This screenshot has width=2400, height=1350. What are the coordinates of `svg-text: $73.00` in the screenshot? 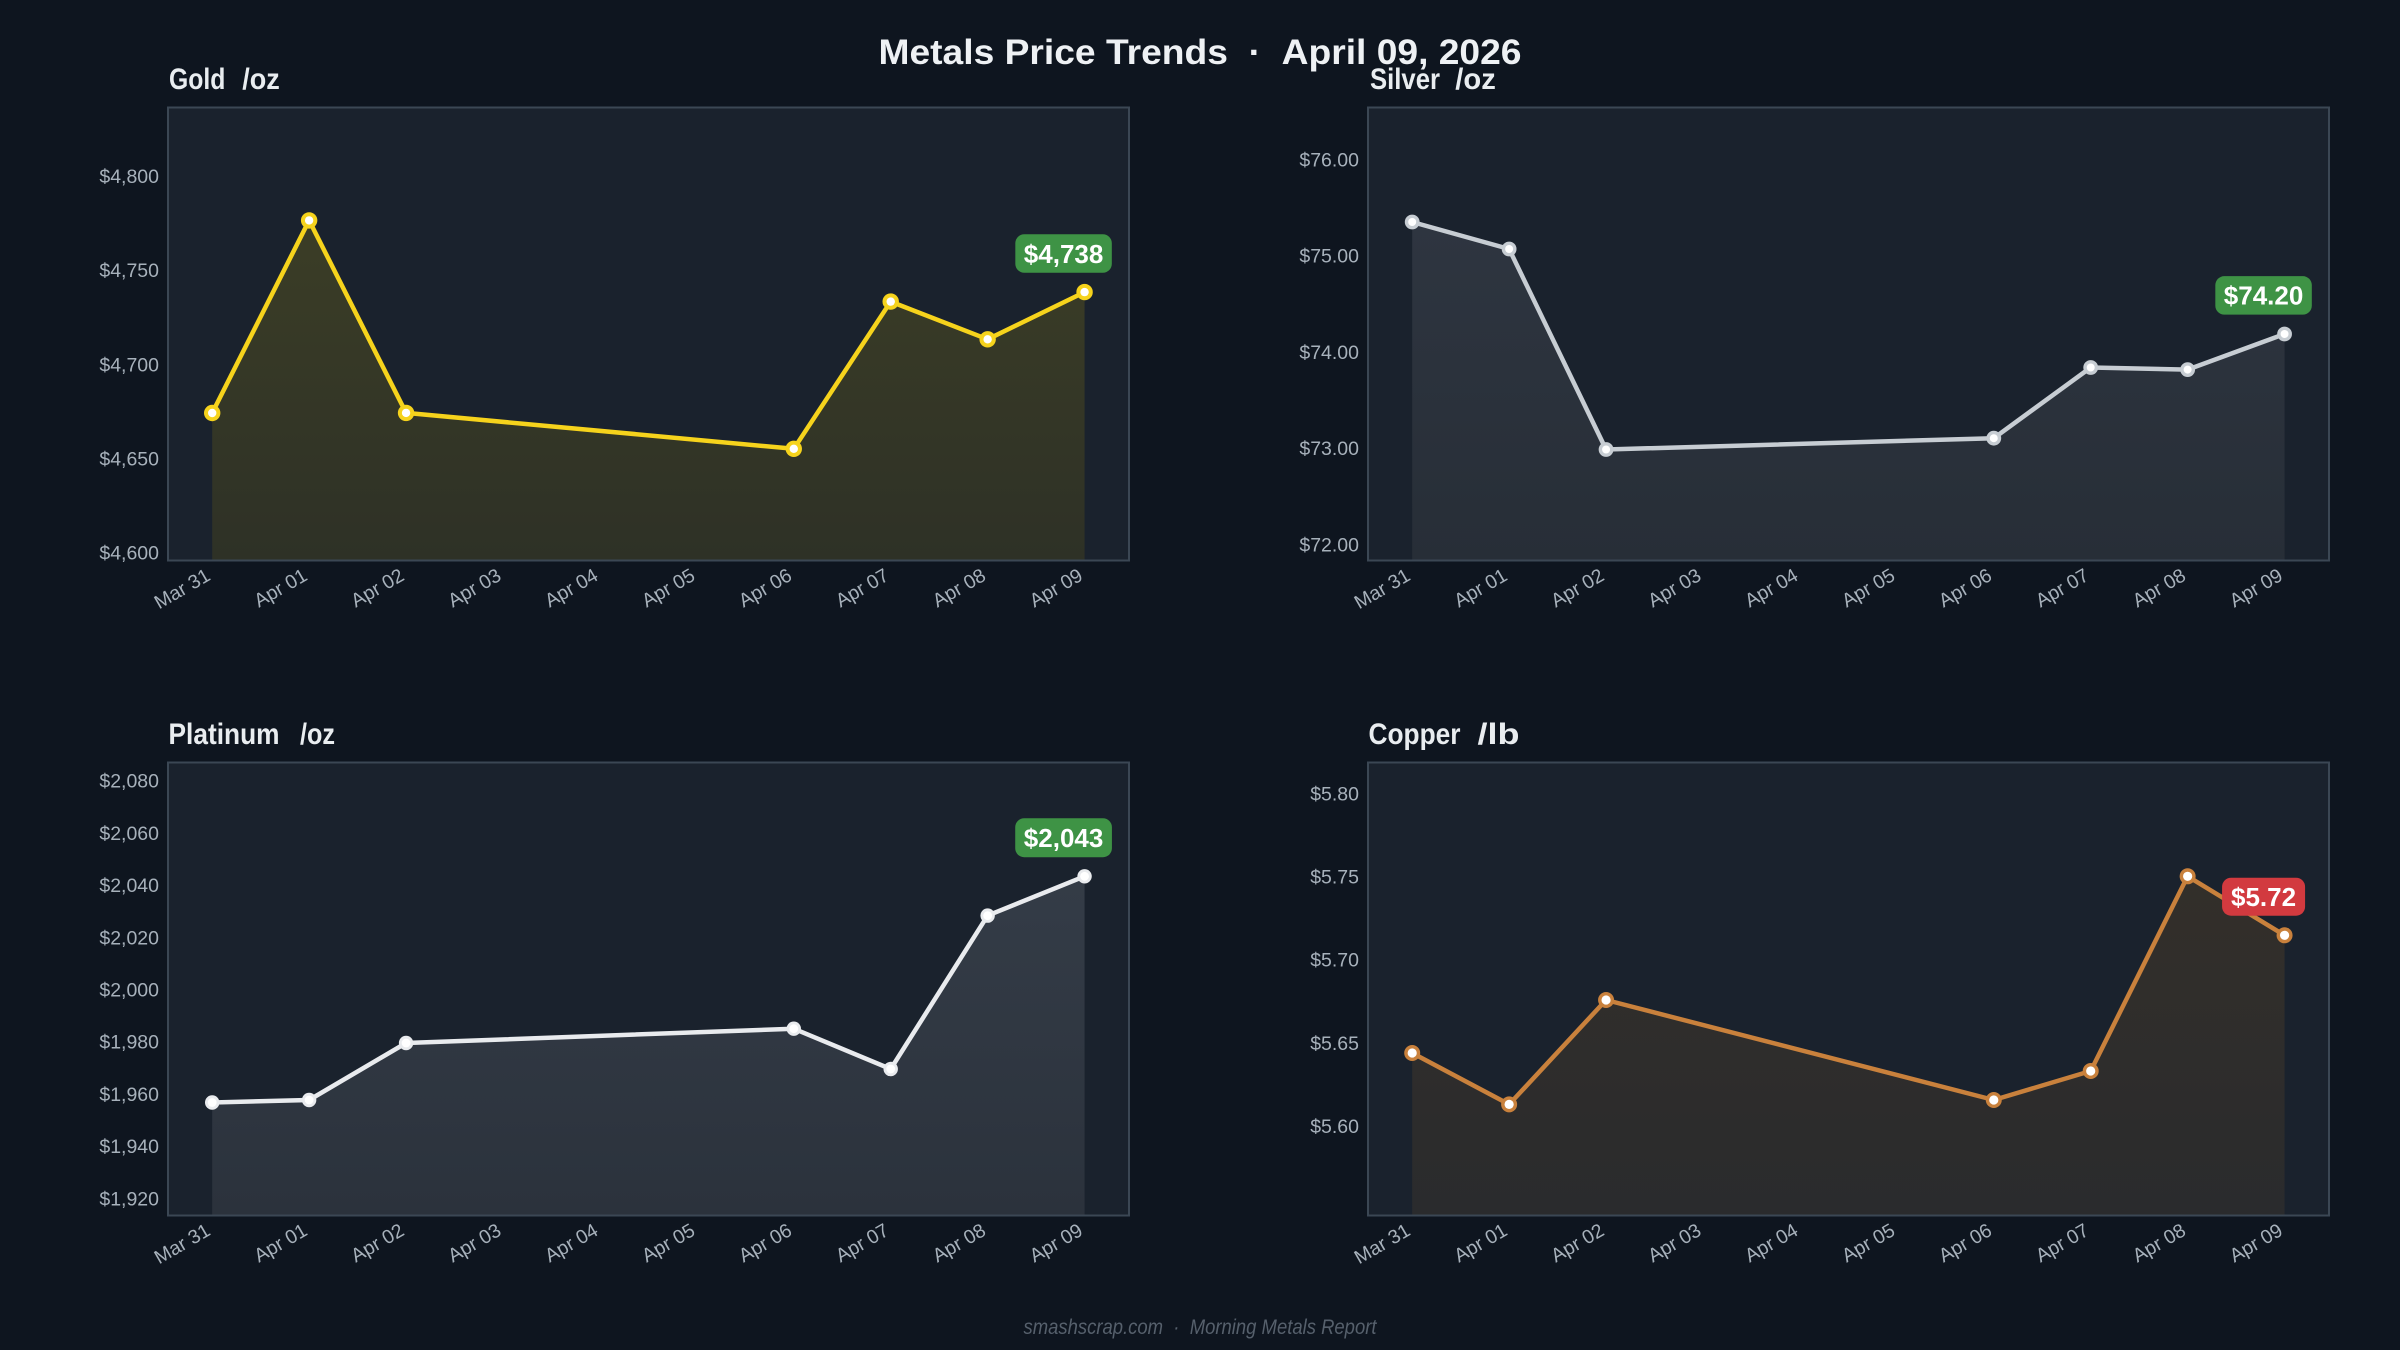 It's located at (1329, 449).